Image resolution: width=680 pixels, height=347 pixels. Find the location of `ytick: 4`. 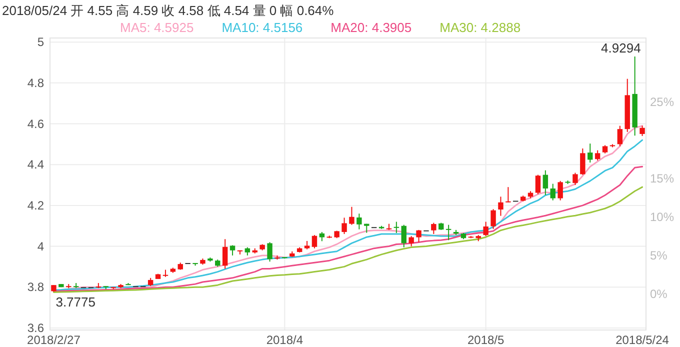

ytick: 4 is located at coordinates (40, 246).